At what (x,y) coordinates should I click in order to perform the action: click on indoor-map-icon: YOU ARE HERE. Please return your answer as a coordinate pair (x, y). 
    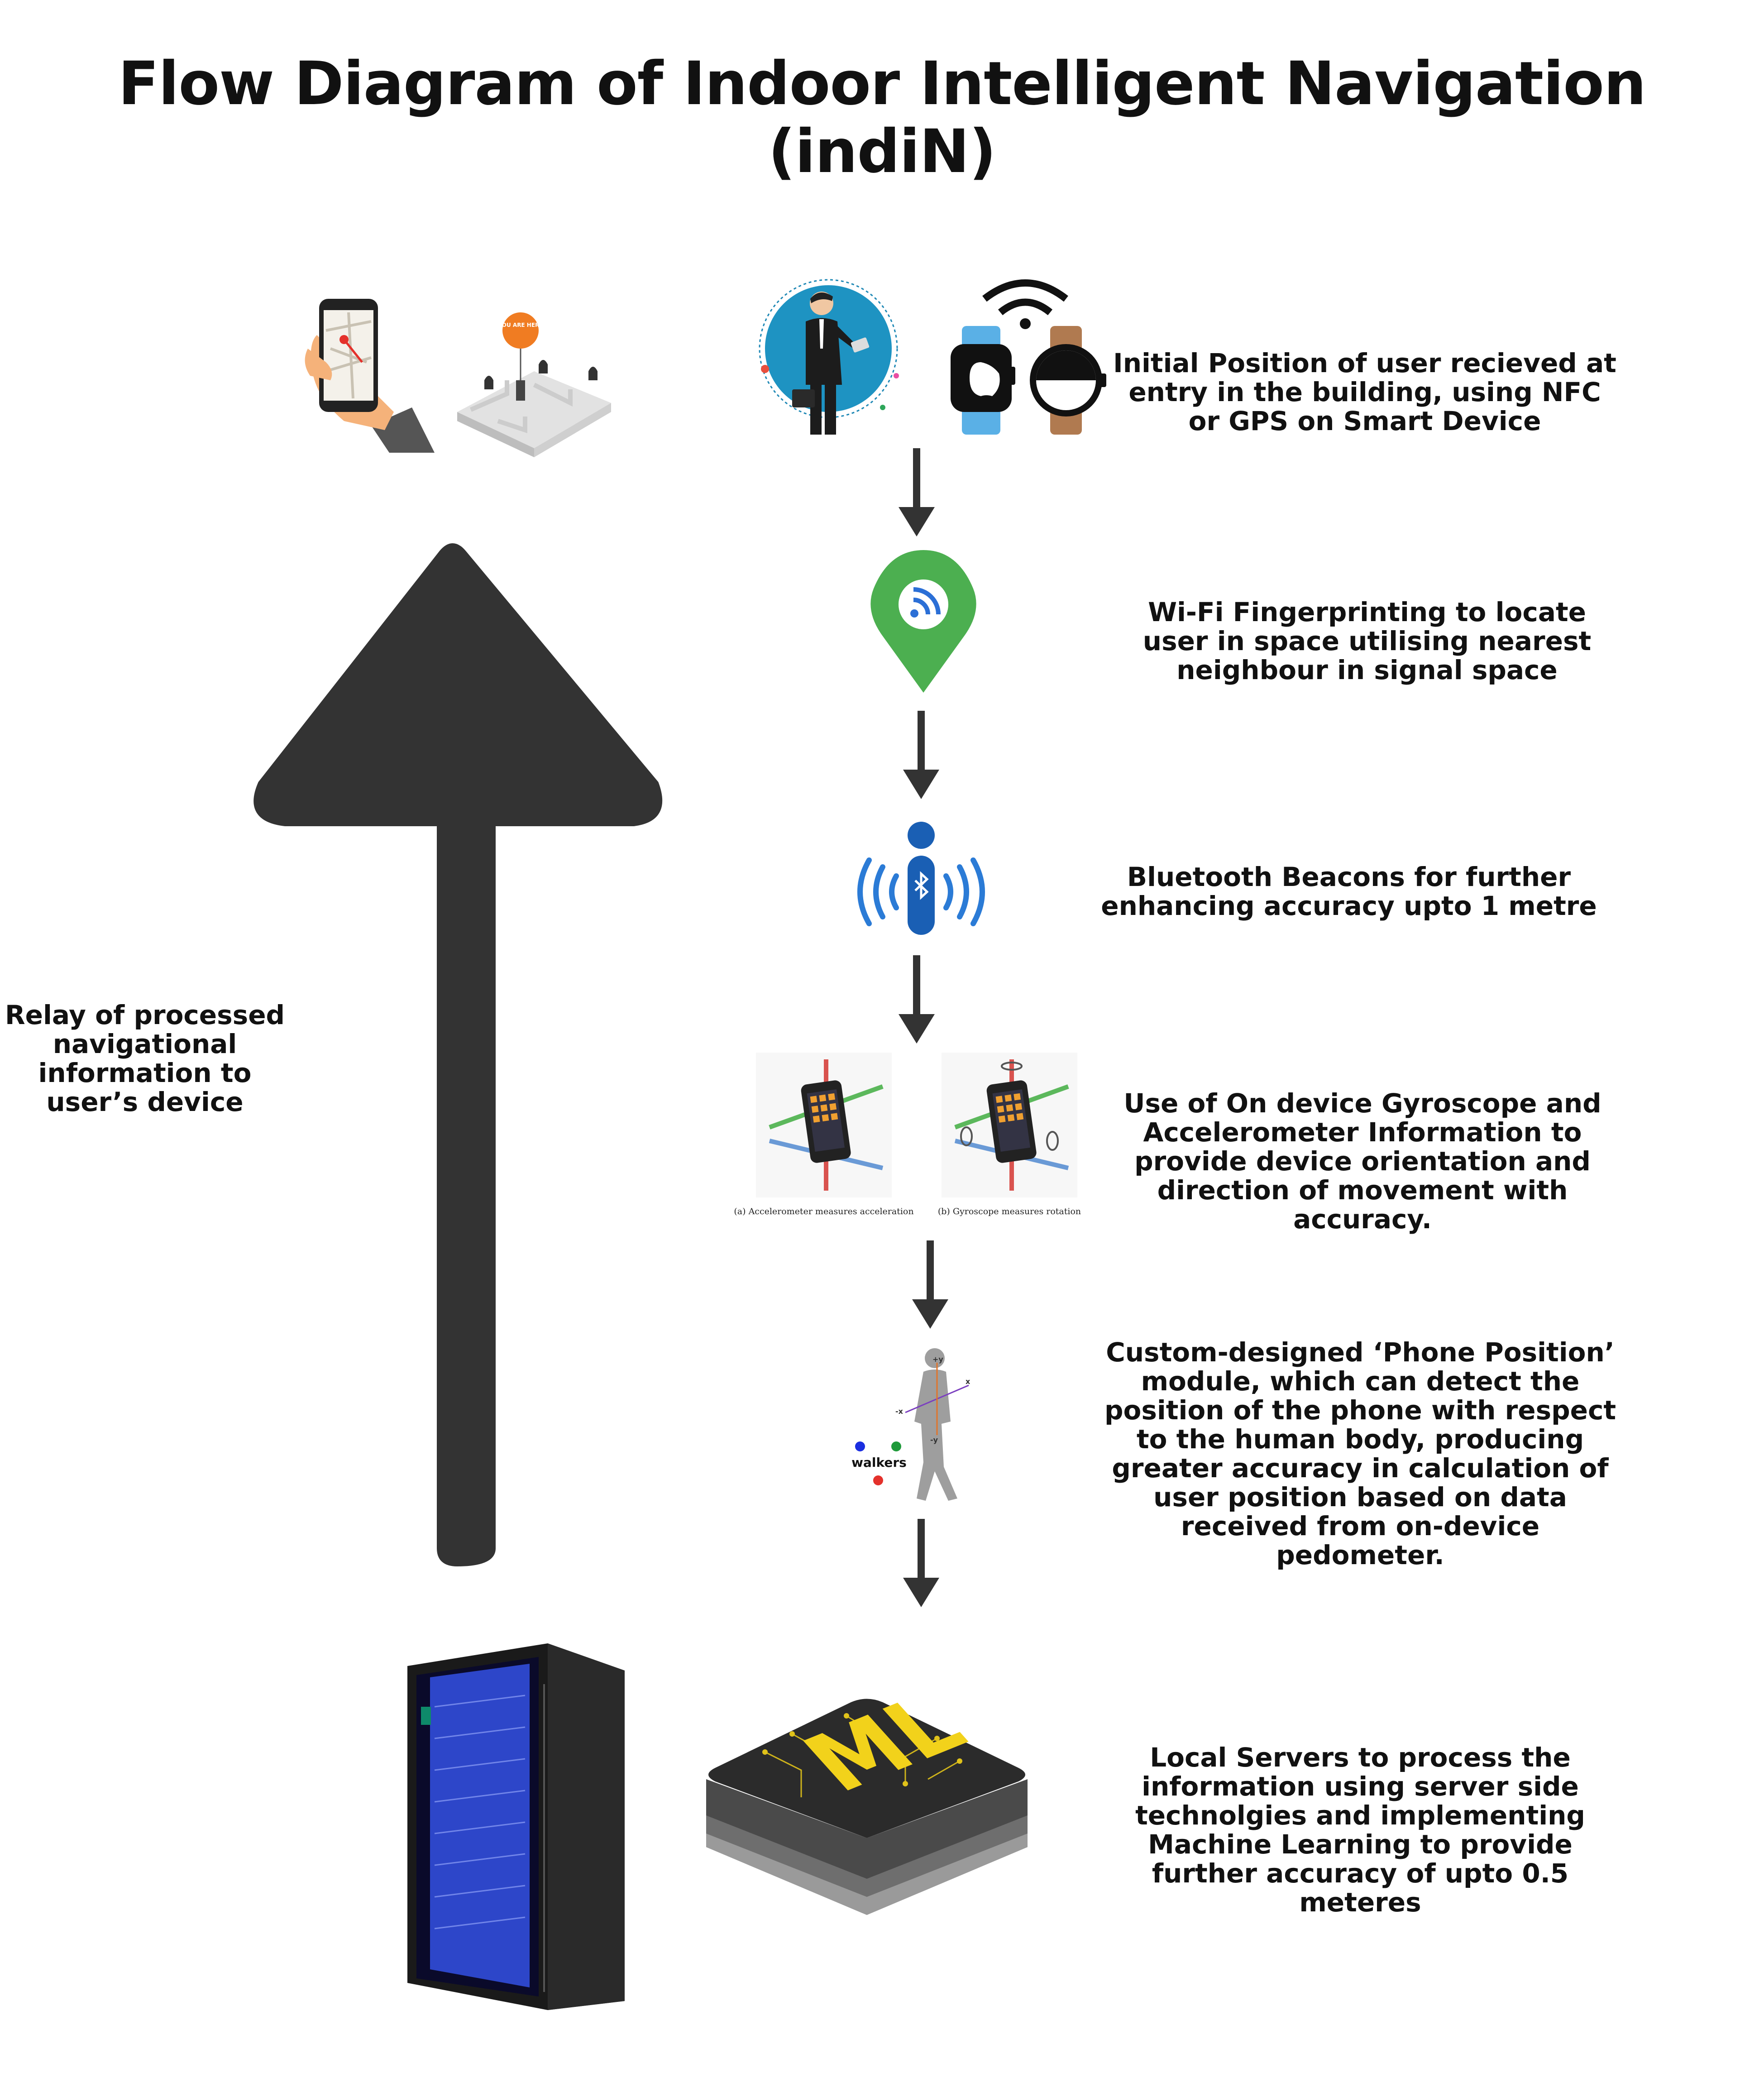
    Looking at the image, I should click on (534, 384).